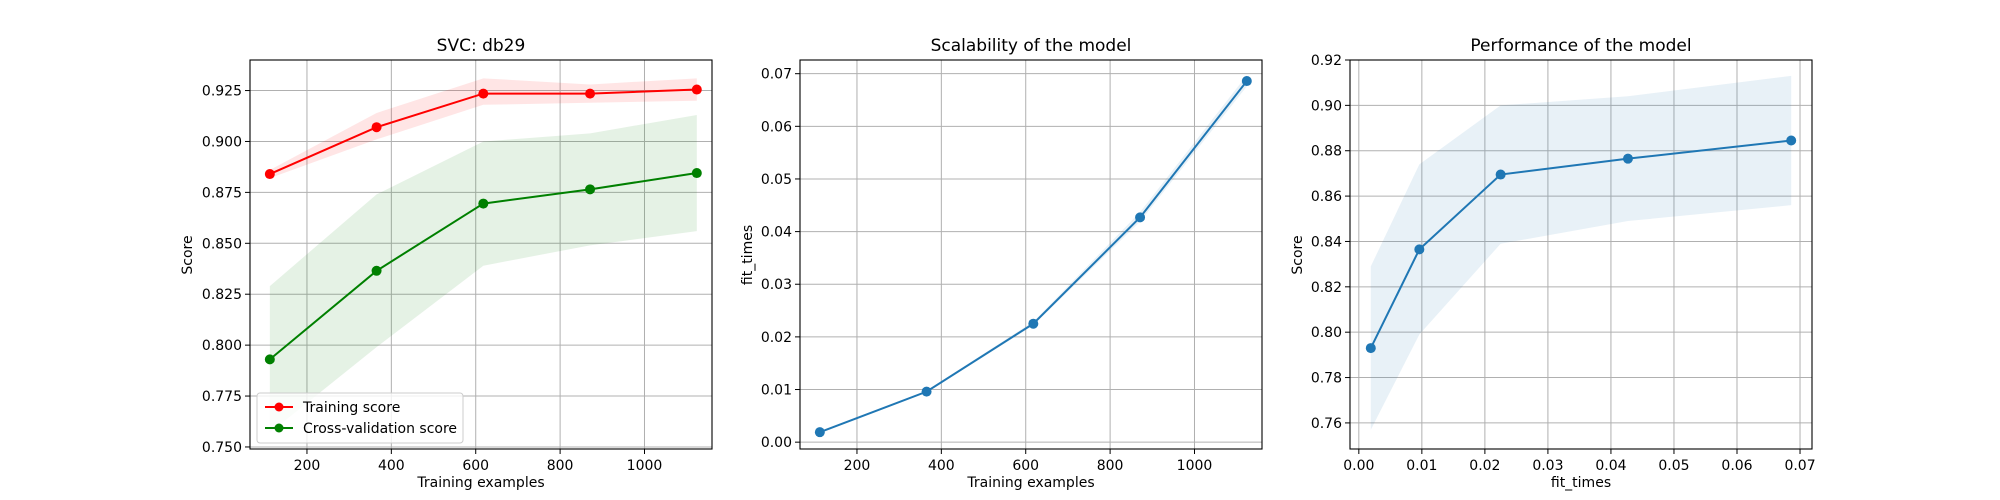 The height and width of the screenshot is (500, 2000). What do you see at coordinates (226, 270) in the screenshot?
I see `y-ticks: 0.750 0.775 0.800 0.825 0.850 0.875 0.900 0.925` at bounding box center [226, 270].